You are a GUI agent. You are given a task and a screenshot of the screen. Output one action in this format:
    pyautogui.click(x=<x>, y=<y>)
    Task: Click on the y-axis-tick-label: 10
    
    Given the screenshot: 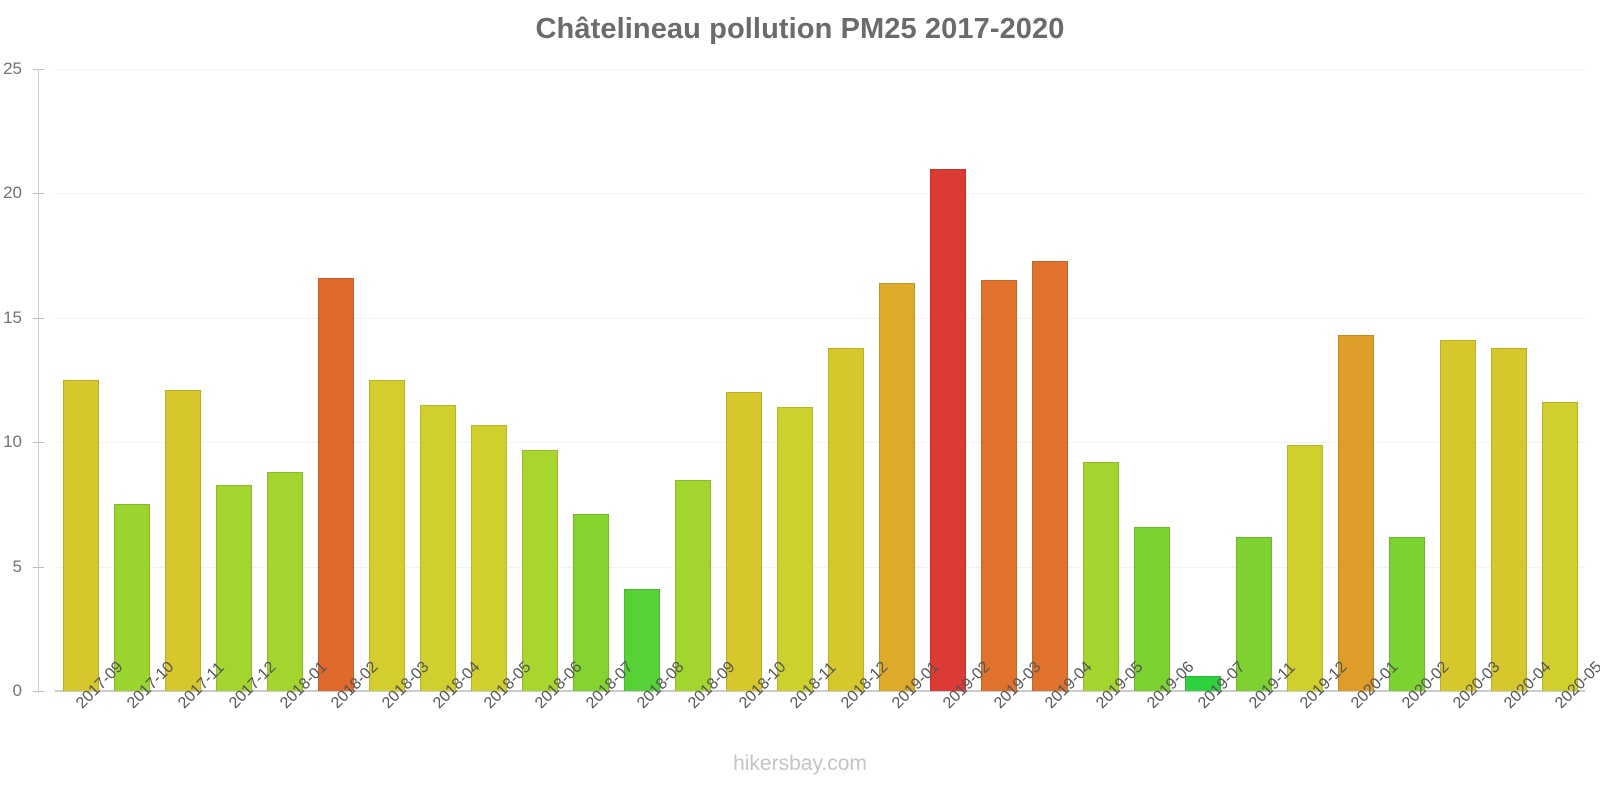 What is the action you would take?
    pyautogui.click(x=12, y=442)
    